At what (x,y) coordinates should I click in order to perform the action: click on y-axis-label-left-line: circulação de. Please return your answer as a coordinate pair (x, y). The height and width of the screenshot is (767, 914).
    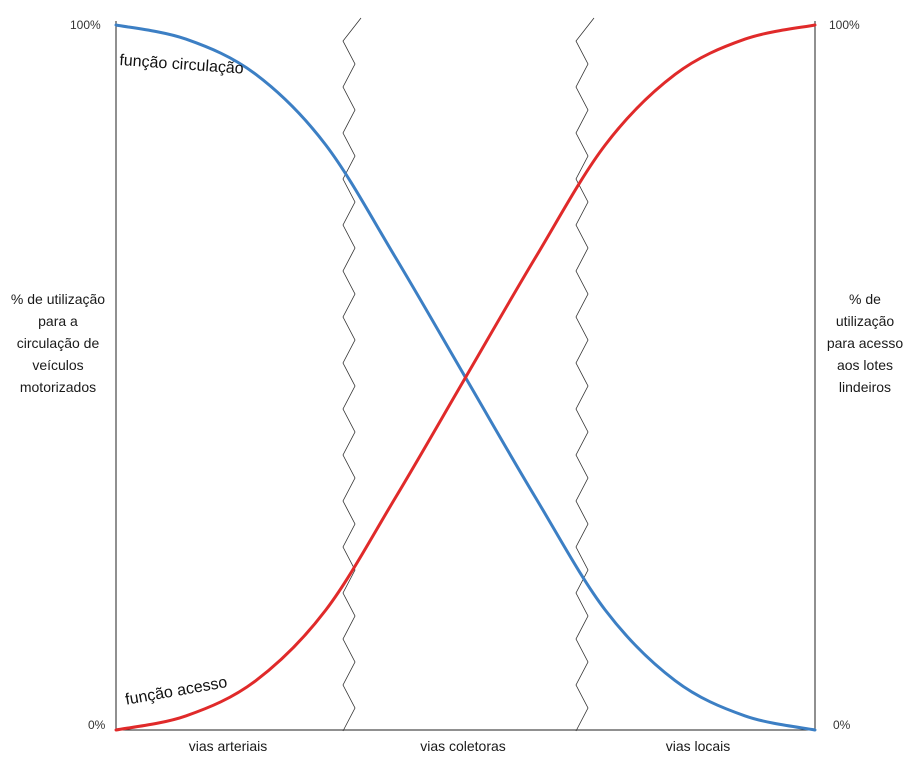
    Looking at the image, I should click on (58, 343).